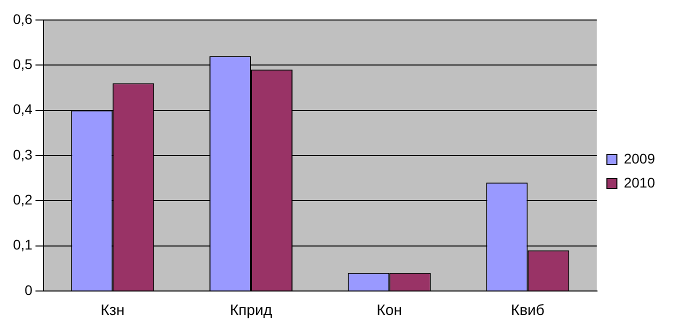 This screenshot has width=675, height=333. Describe the element at coordinates (22, 64) in the screenshot. I see `y-tick-label: 0,5` at that location.